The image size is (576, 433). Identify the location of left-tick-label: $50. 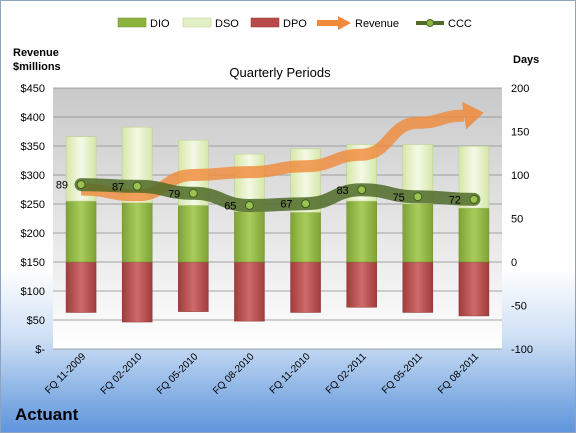
(36, 321).